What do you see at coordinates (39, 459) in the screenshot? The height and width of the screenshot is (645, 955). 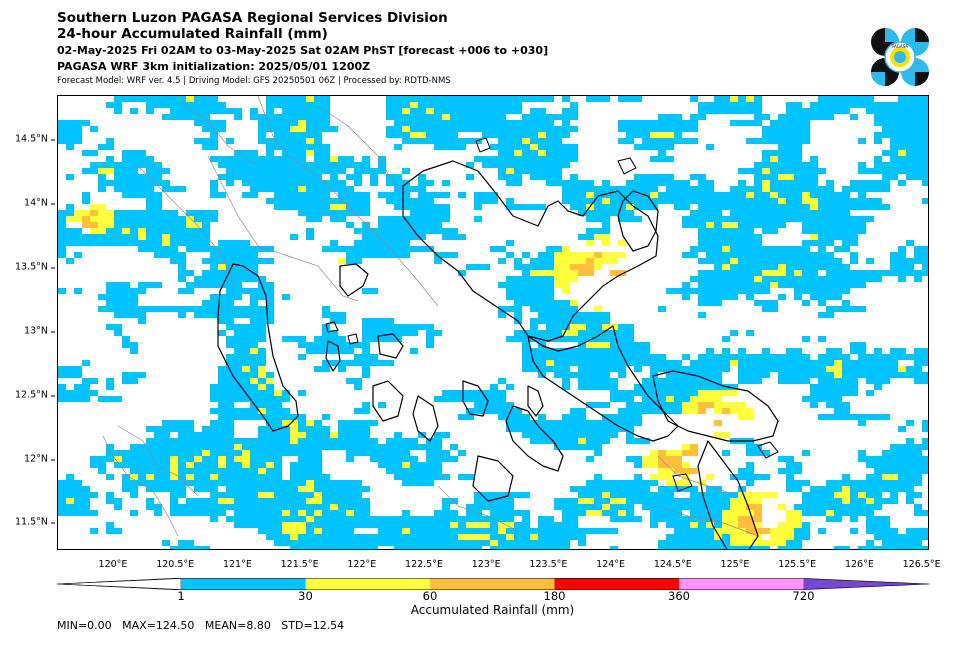 I see `latitude-tick-label: 12°N` at bounding box center [39, 459].